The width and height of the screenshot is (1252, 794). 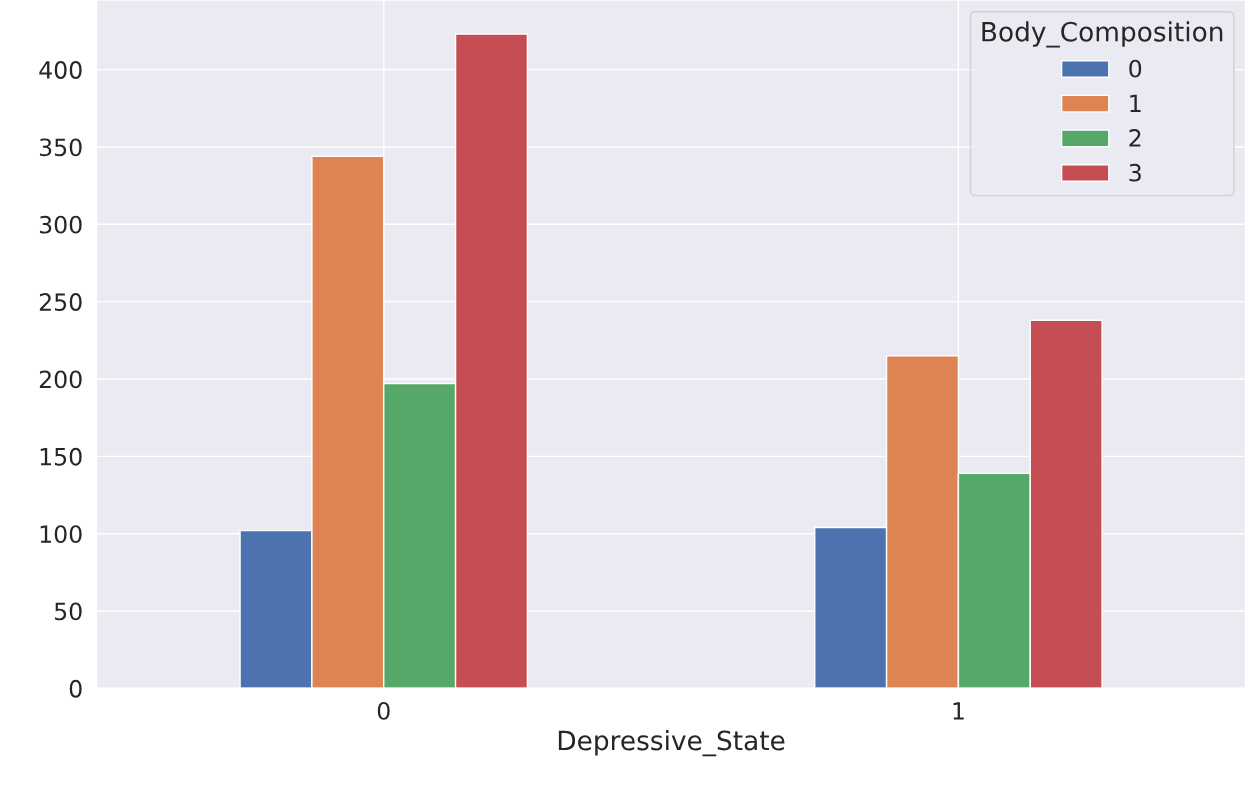 What do you see at coordinates (1102, 34) in the screenshot?
I see `legend-title: Body_Composition` at bounding box center [1102, 34].